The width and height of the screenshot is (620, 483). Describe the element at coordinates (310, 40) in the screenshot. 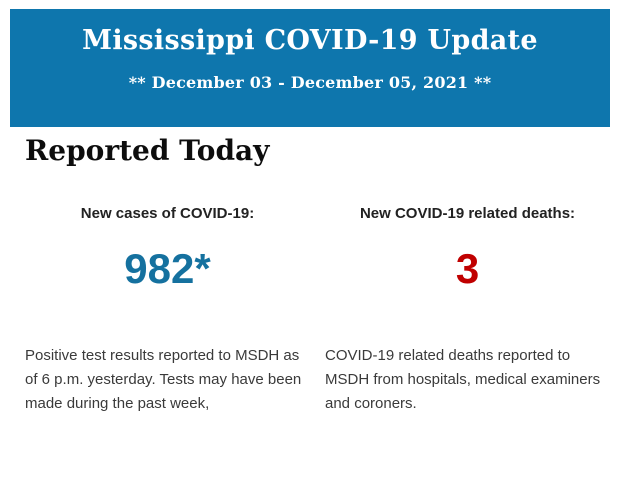

I see `newsletter-title: Mississippi COVID-19 Update` at that location.